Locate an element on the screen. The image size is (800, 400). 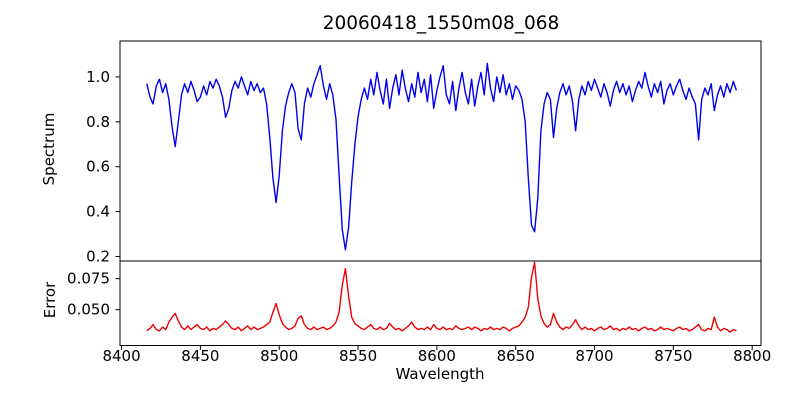
x-axis-label: Wavelength is located at coordinates (440, 374).